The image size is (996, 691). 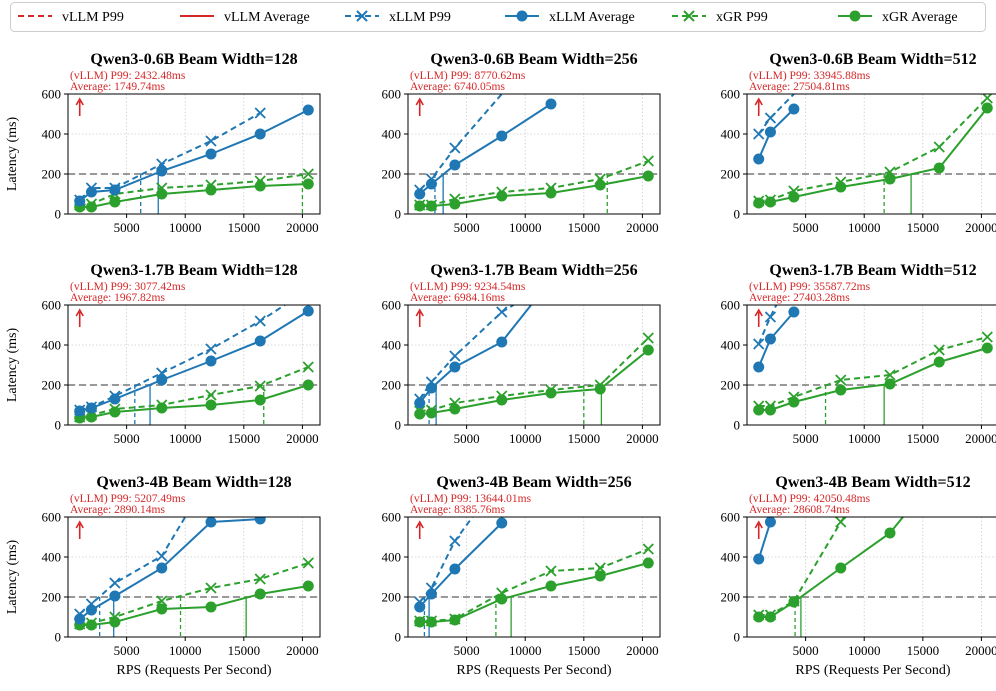 I want to click on y-tick-label: 200, so click(x=392, y=174).